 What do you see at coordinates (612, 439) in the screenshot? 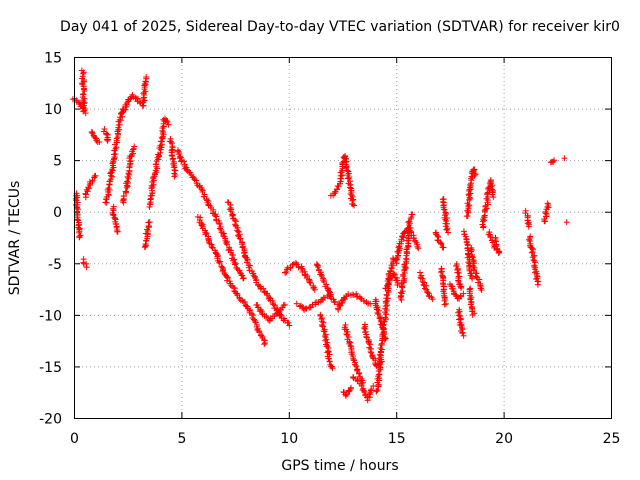
I see `x-tick-label: 25` at bounding box center [612, 439].